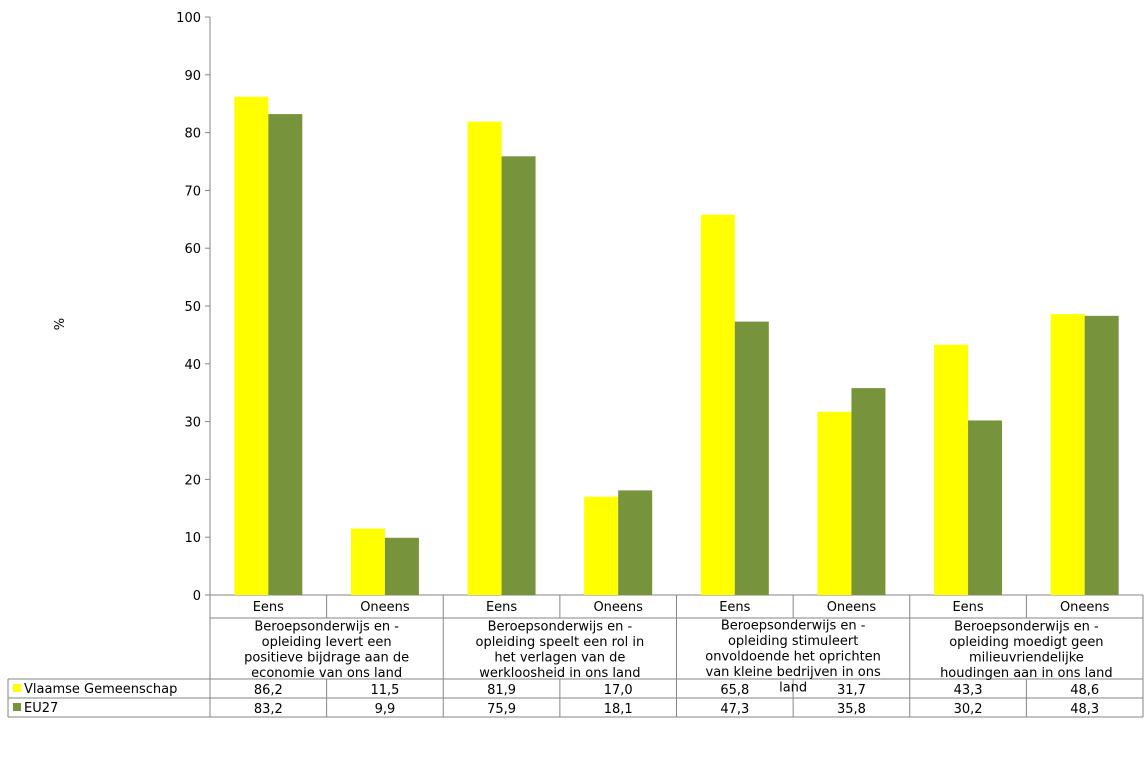 The image size is (1146, 762). What do you see at coordinates (501, 709) in the screenshot?
I see `data-label: 75,9` at bounding box center [501, 709].